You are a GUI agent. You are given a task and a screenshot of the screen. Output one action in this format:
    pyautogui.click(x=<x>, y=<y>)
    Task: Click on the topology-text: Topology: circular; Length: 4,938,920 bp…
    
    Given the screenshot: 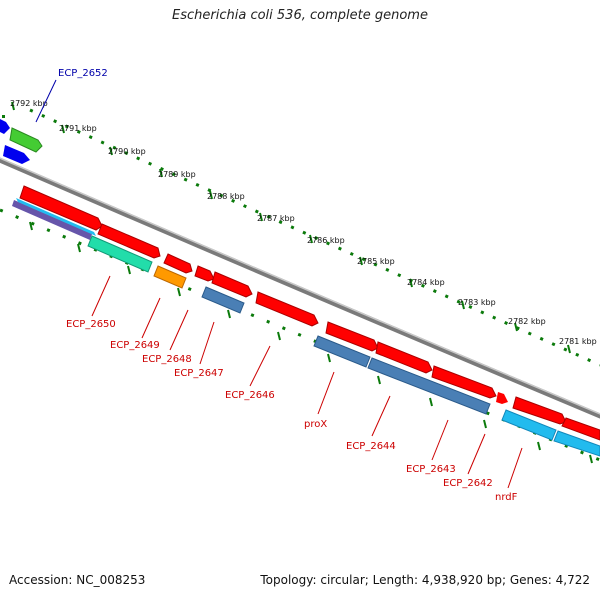 What is the action you would take?
    pyautogui.click(x=425, y=580)
    